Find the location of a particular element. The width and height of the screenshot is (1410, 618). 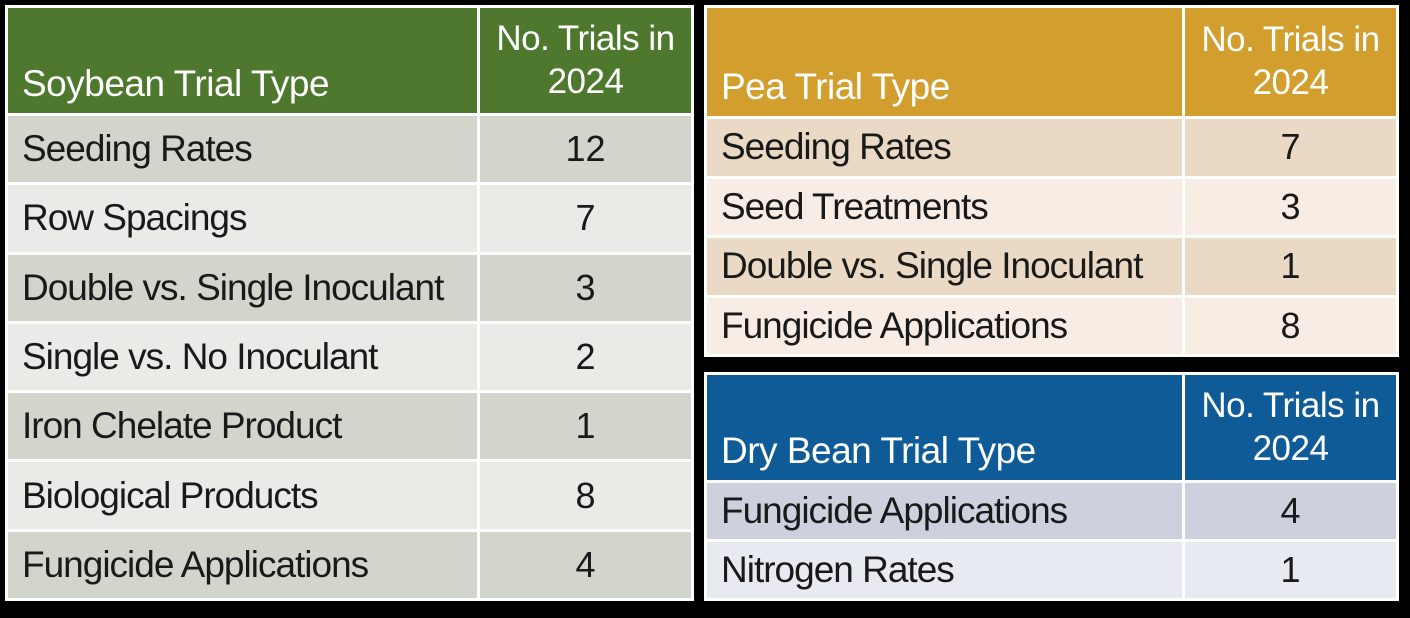

table-row: Iron Chelate Product 1 is located at coordinates (349, 426).